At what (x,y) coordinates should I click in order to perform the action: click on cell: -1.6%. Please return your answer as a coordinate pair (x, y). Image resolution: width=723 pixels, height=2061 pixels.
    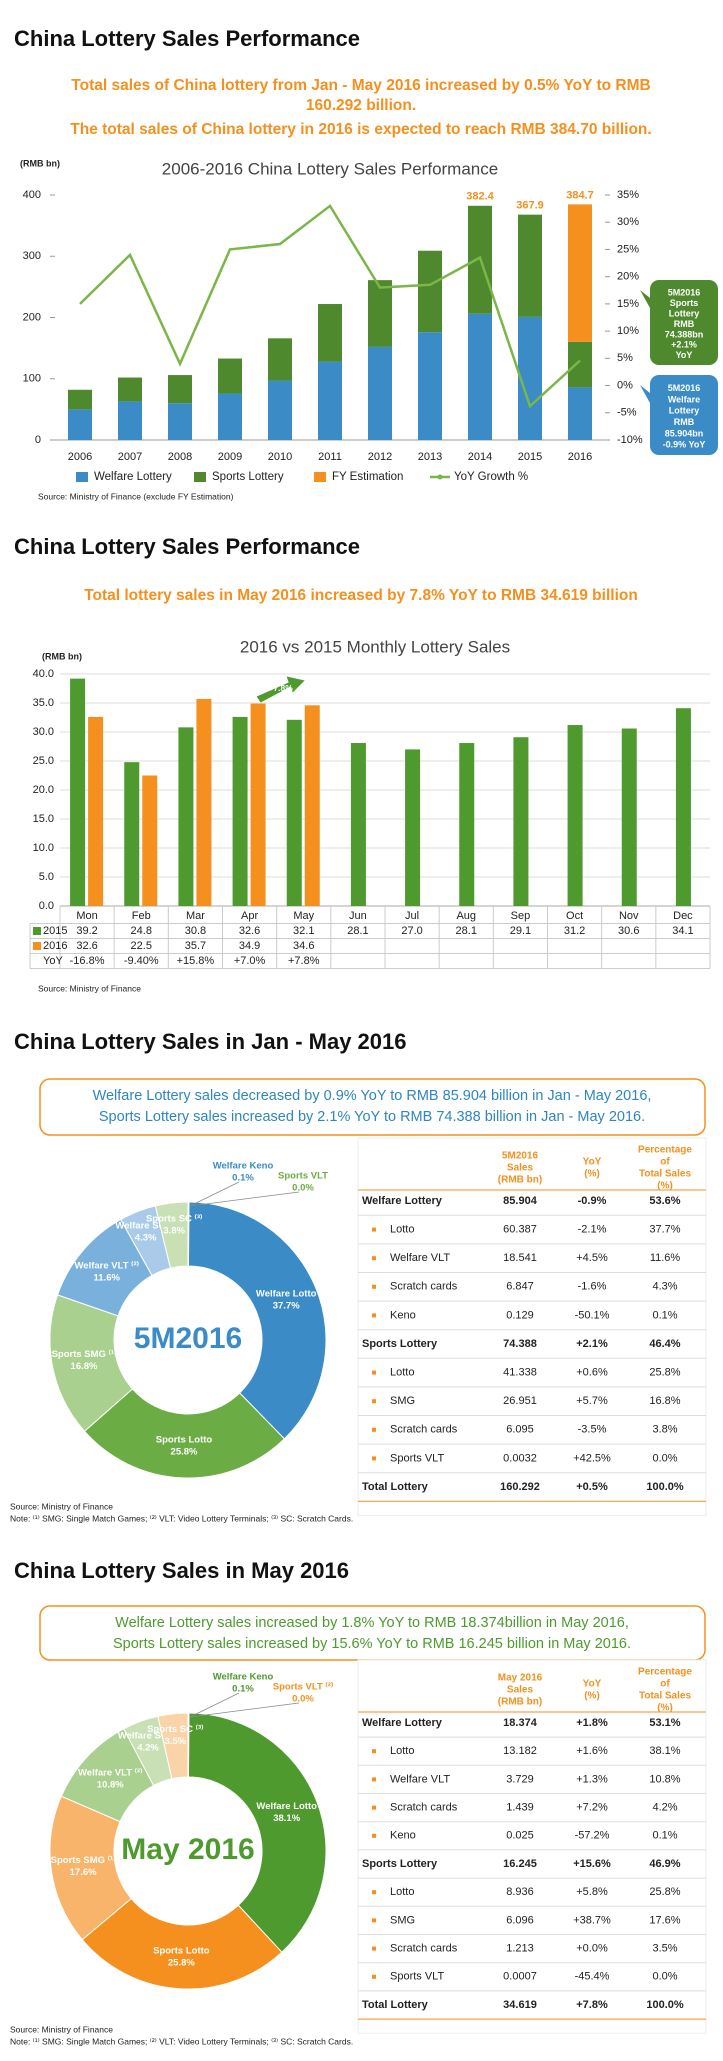
    Looking at the image, I should click on (592, 1287).